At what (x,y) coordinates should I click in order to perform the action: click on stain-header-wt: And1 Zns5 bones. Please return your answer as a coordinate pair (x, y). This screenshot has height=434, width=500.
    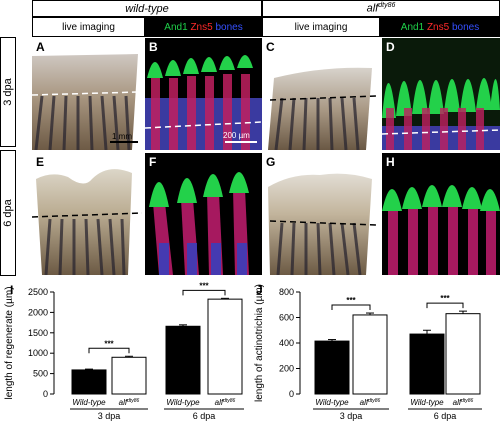
    Looking at the image, I should click on (203, 27).